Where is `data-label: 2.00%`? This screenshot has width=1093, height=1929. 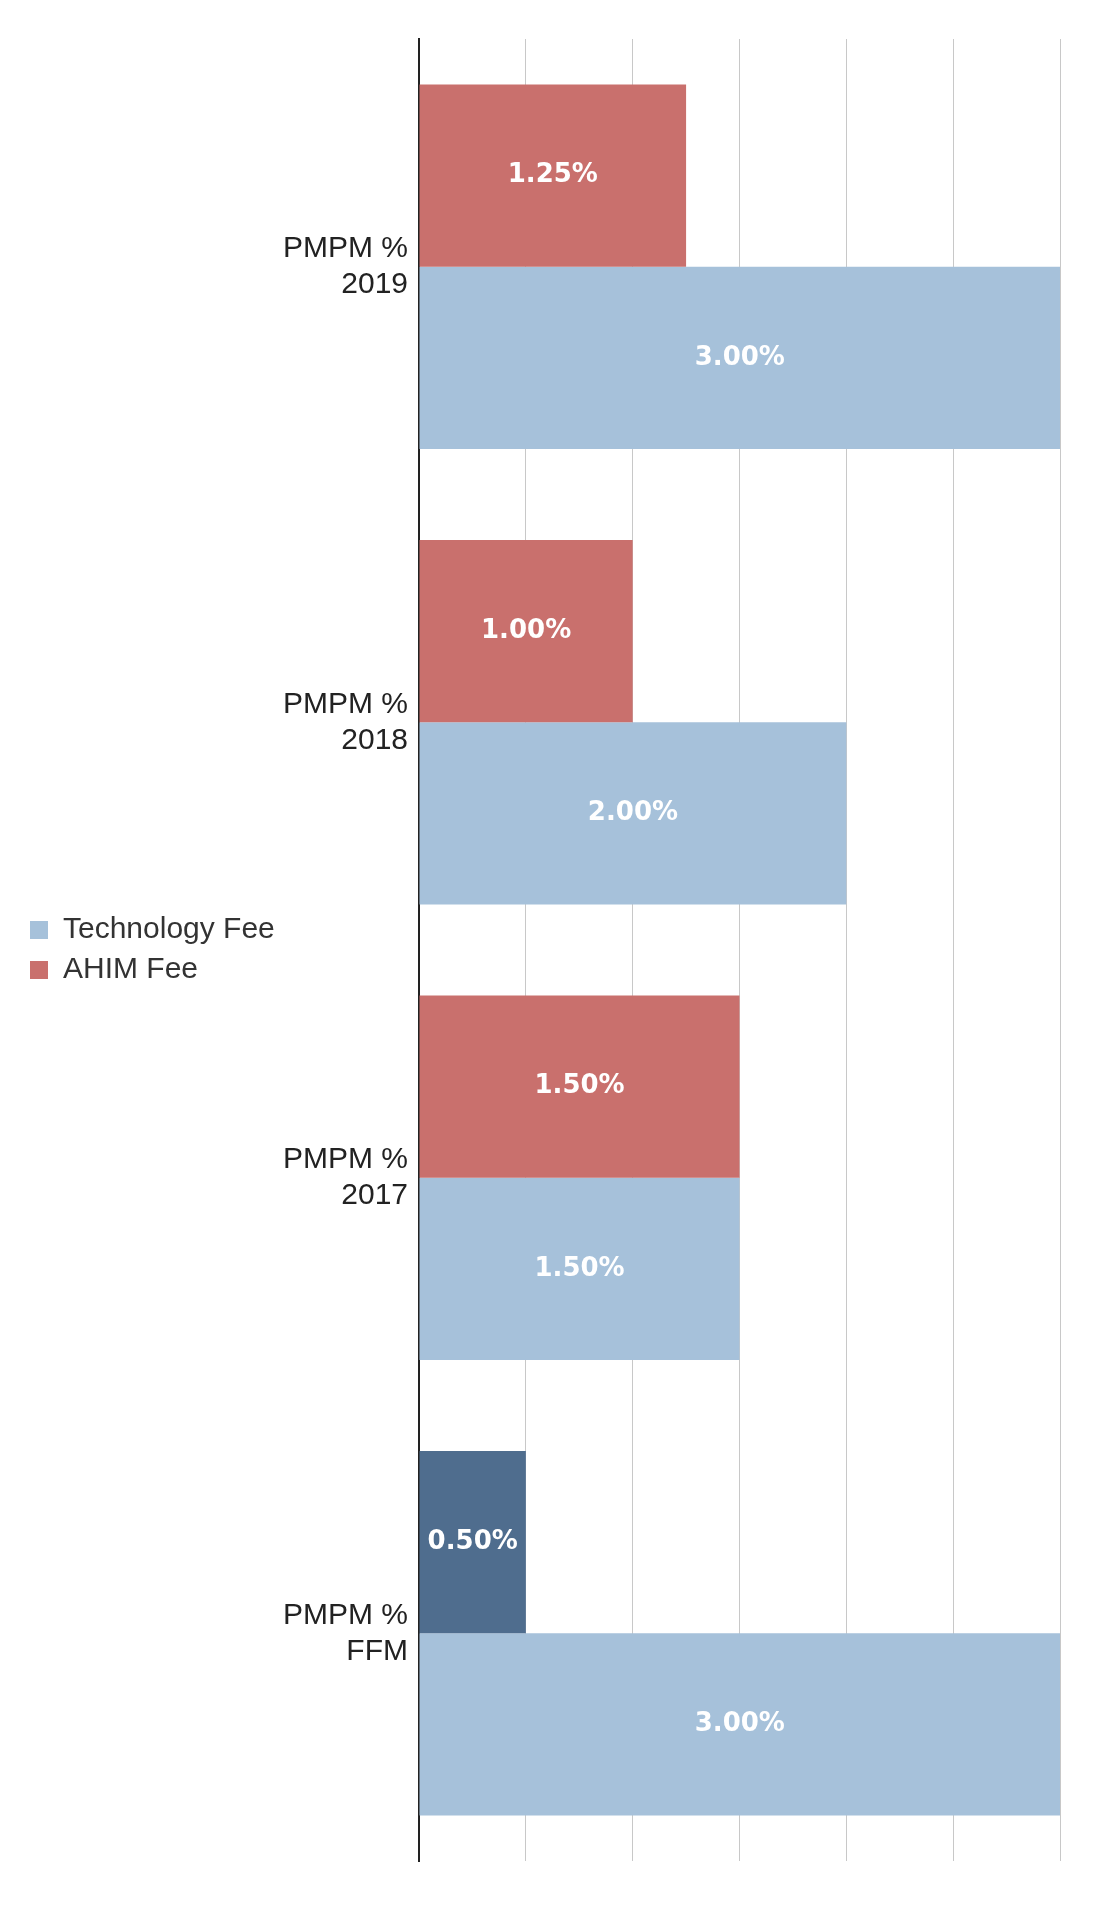
data-label: 2.00% is located at coordinates (633, 811).